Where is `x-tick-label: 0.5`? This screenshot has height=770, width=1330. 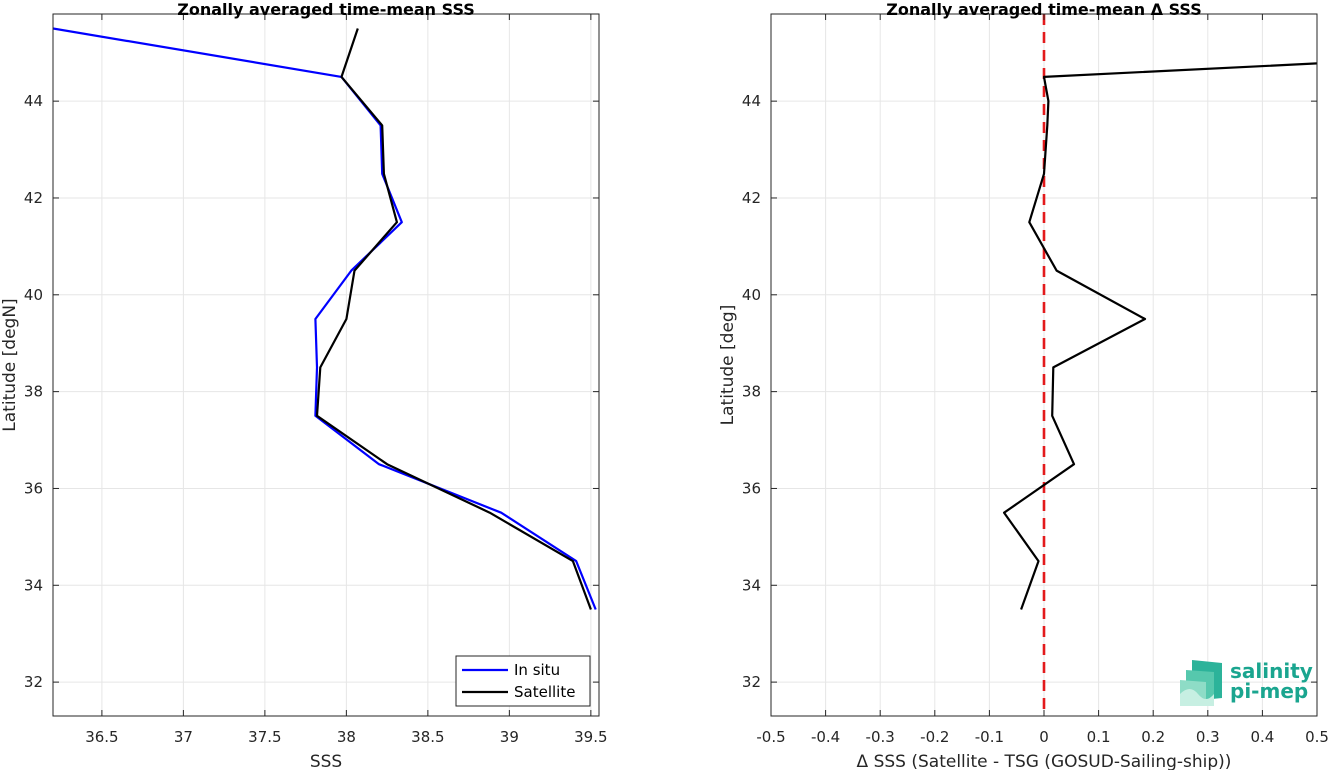 x-tick-label: 0.5 is located at coordinates (1317, 737).